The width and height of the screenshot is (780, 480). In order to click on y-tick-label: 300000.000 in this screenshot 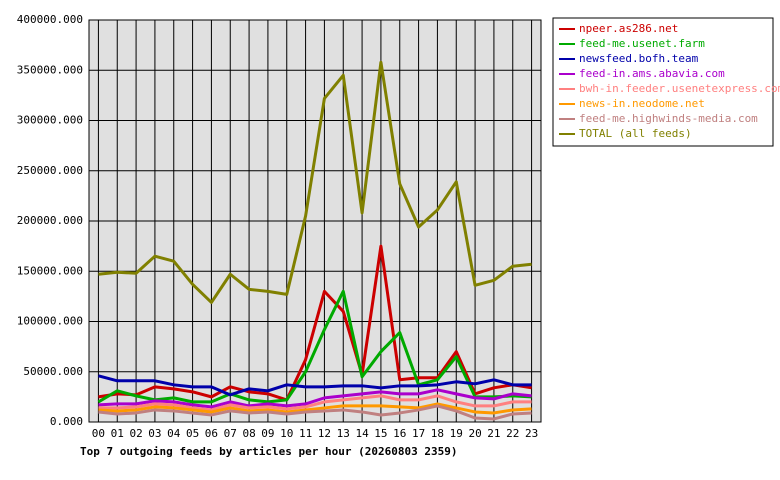, I will do `click(50, 120)`.